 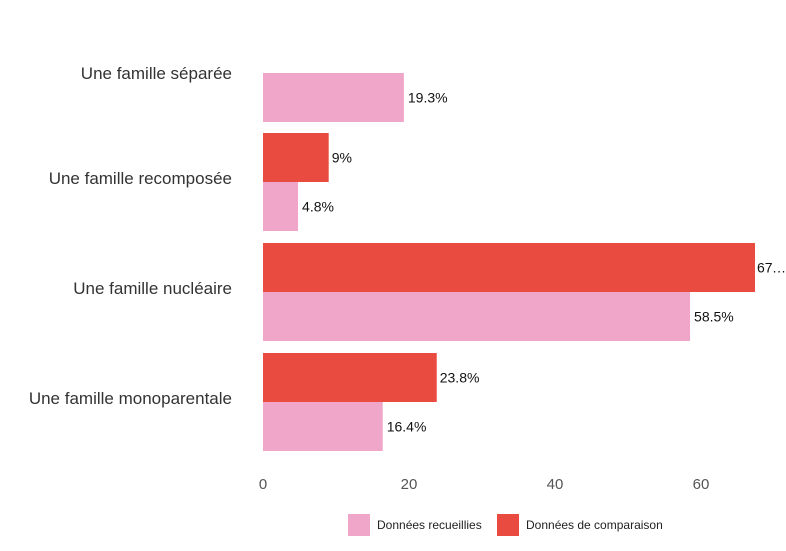 What do you see at coordinates (152, 288) in the screenshot?
I see `category-label-une-famille-nucleaire: Une famille nucléaire` at bounding box center [152, 288].